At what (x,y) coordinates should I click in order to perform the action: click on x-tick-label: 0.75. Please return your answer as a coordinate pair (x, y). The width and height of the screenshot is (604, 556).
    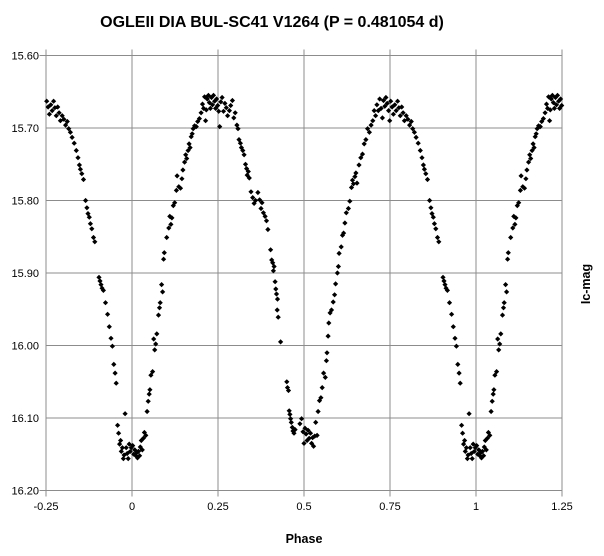
    Looking at the image, I should click on (389, 507).